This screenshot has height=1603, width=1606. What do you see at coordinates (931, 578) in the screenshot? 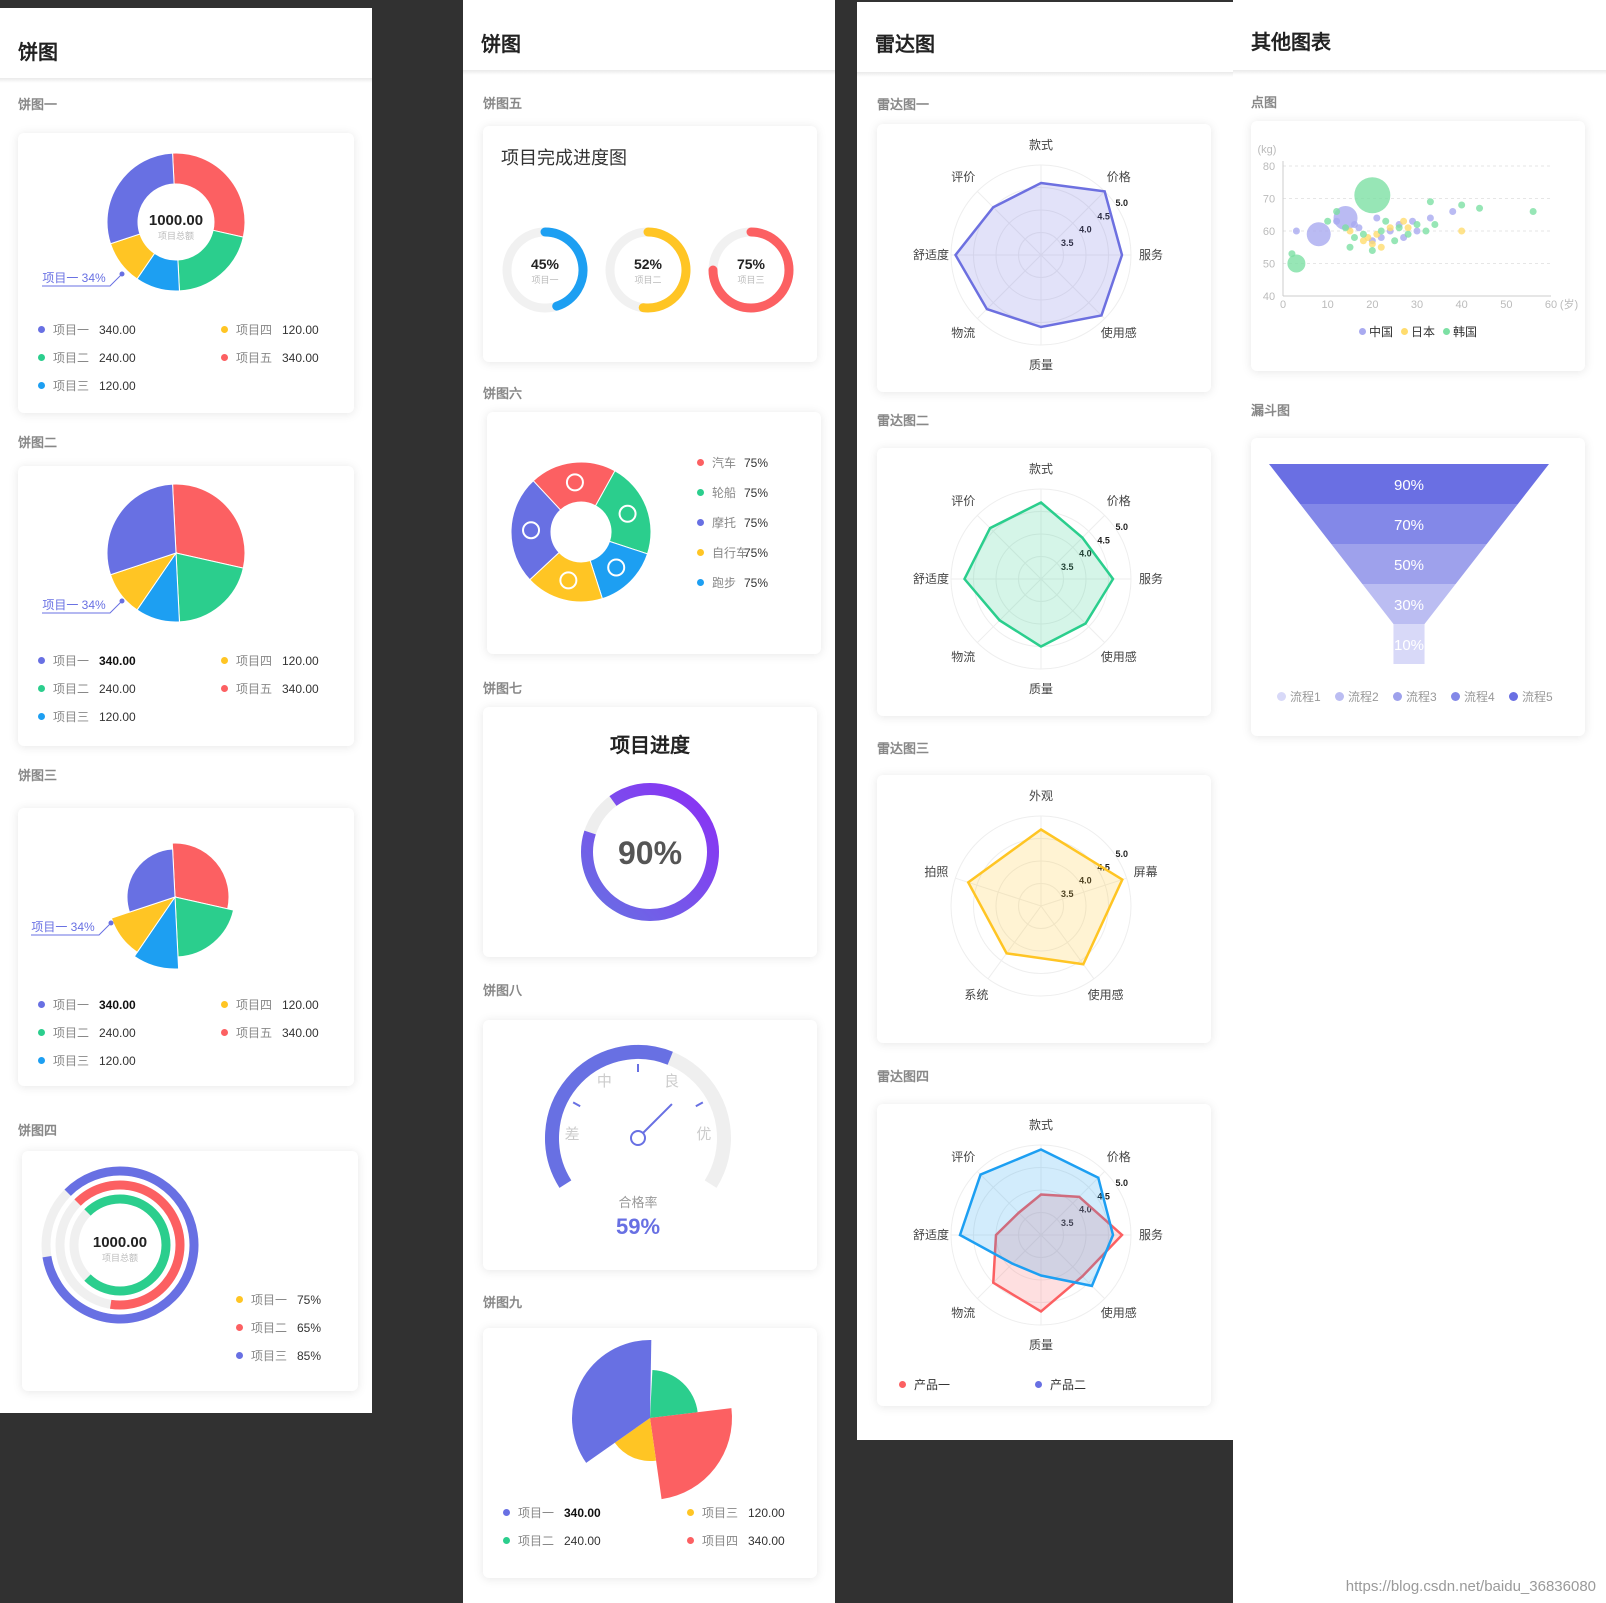
I see `radar-axis-label: 舒适度` at bounding box center [931, 578].